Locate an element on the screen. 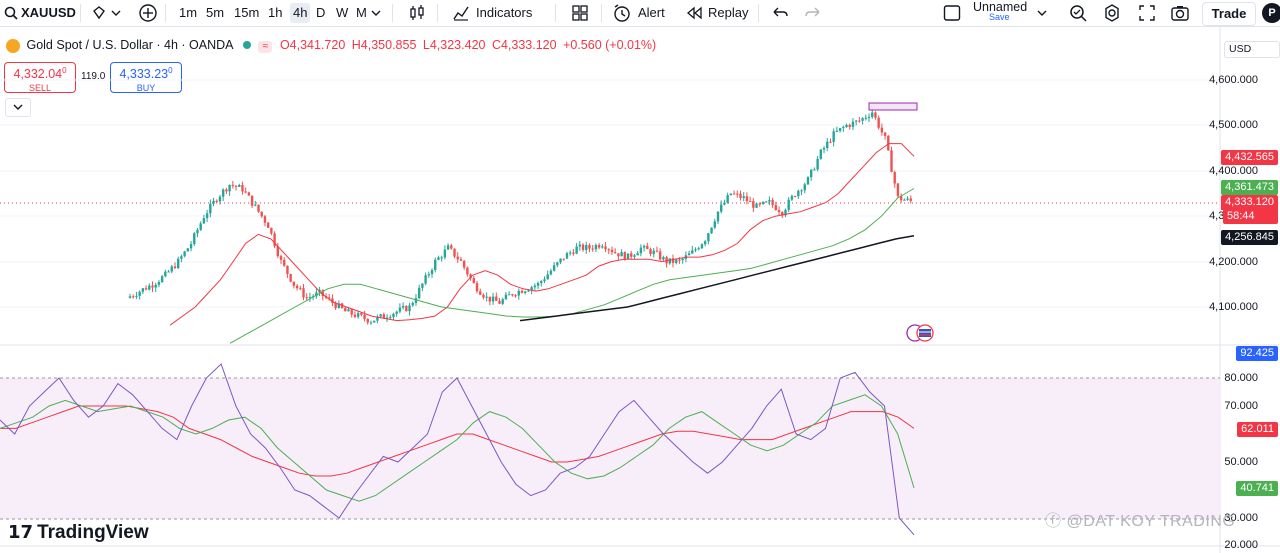  economic-event-icon is located at coordinates (920, 333).